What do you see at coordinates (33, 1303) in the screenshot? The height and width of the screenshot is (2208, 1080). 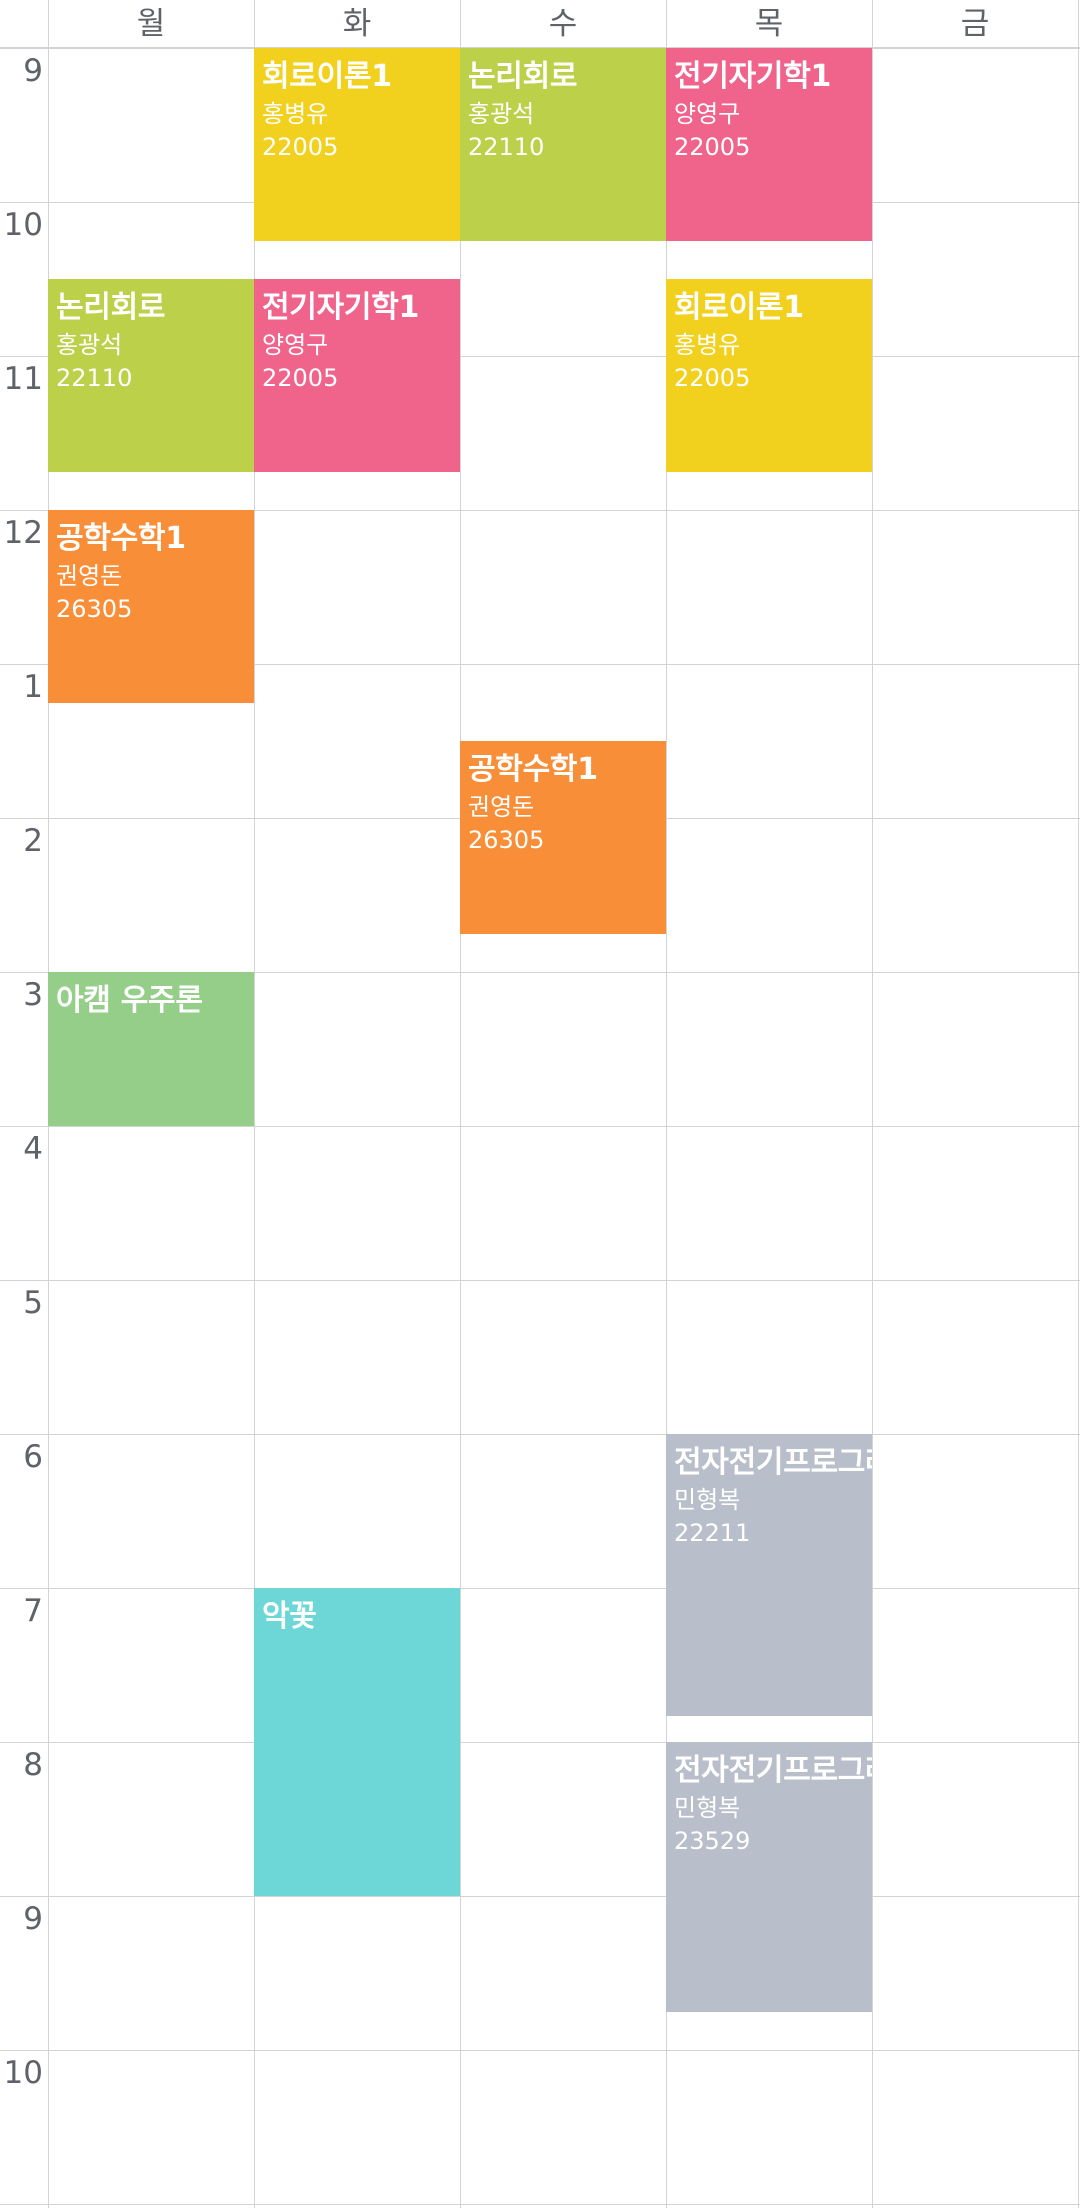 I see `time-label-5pm: 5` at bounding box center [33, 1303].